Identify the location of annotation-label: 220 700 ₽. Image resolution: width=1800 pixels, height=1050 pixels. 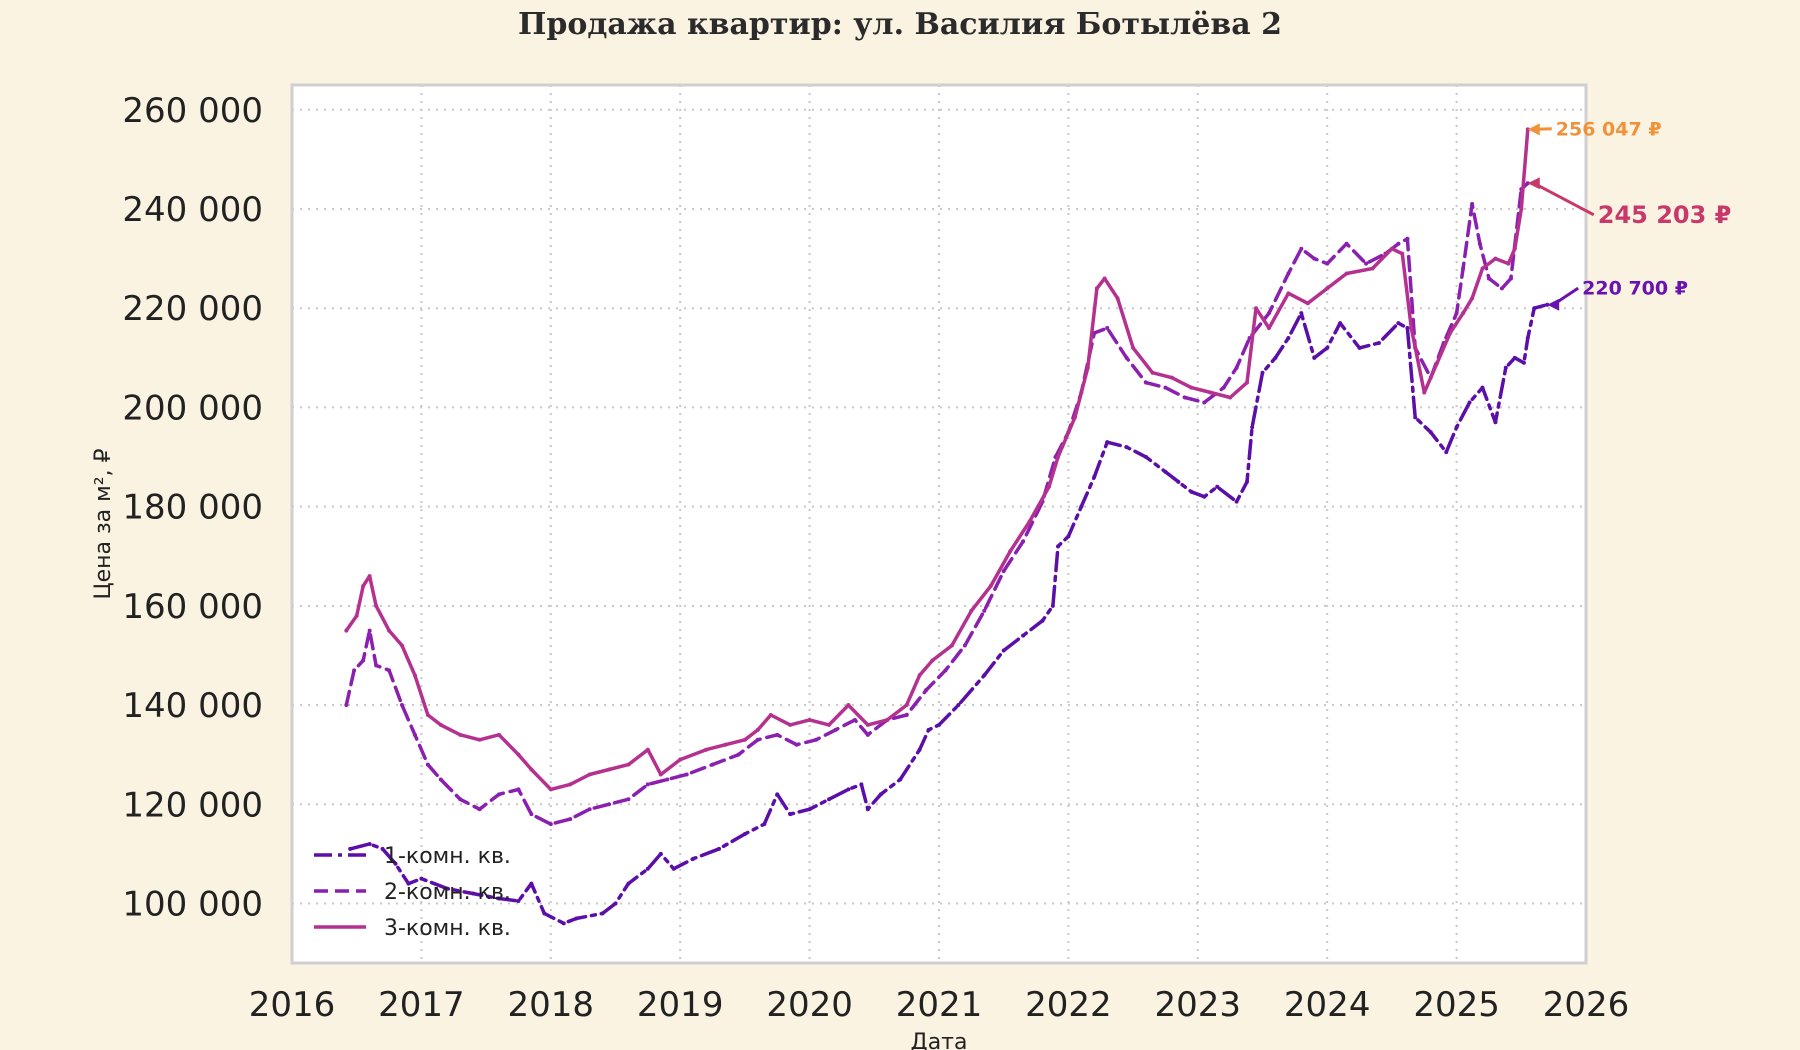
(1635, 289).